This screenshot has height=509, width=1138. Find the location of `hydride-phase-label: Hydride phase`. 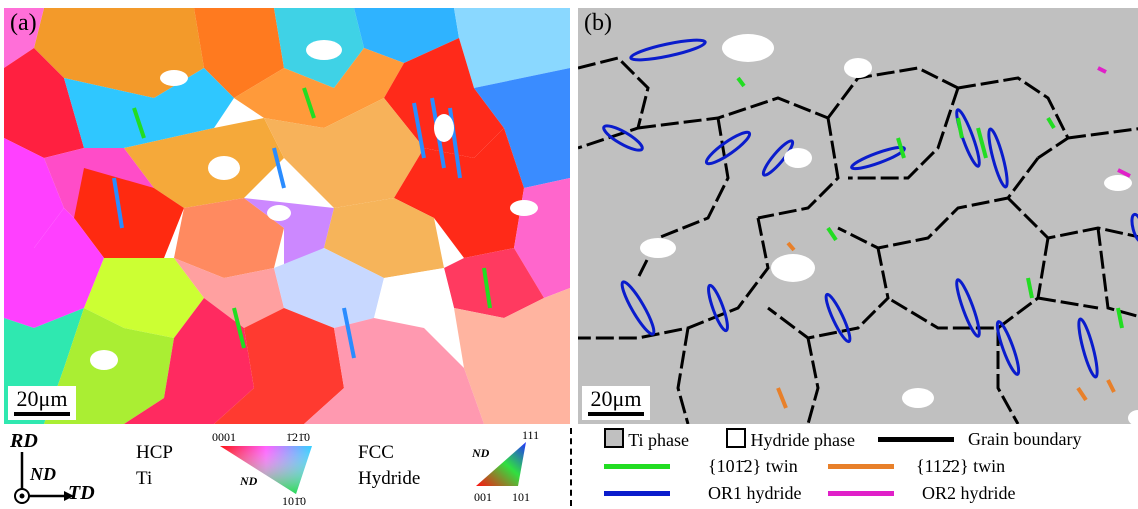

hydride-phase-label: Hydride phase is located at coordinates (802, 440).